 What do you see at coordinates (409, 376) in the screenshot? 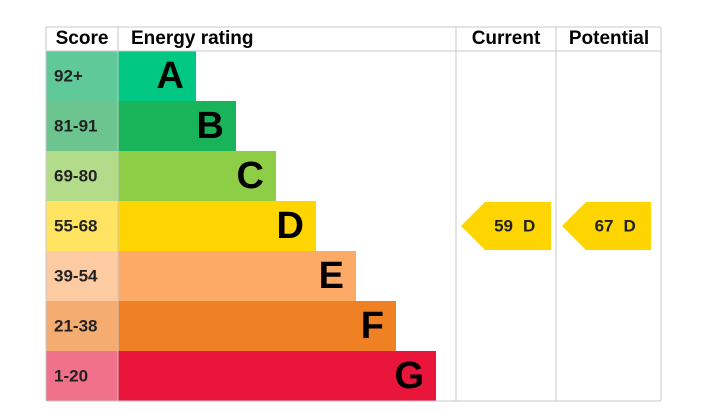
I see `rating-letter: G` at bounding box center [409, 376].